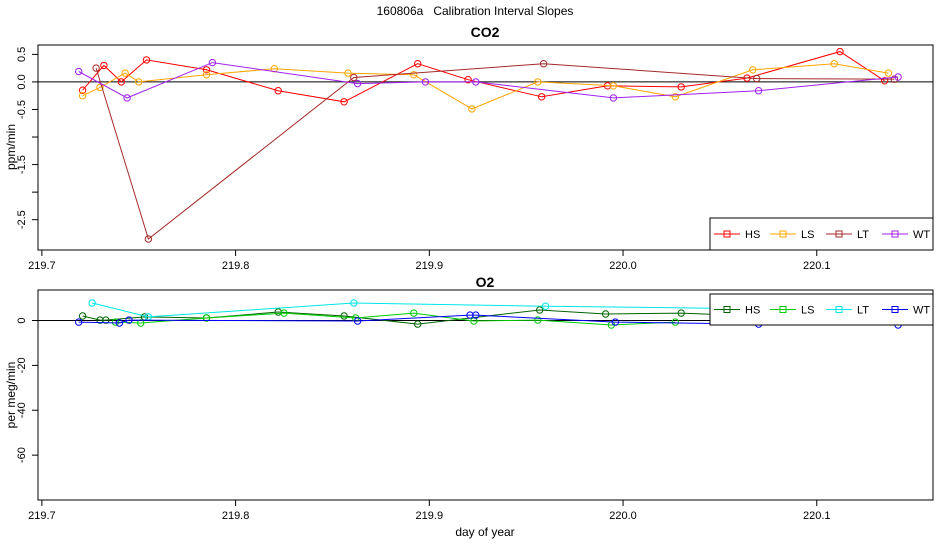 This screenshot has height=550, width=950. What do you see at coordinates (485, 32) in the screenshot?
I see `co2-panel-title: CO2` at bounding box center [485, 32].